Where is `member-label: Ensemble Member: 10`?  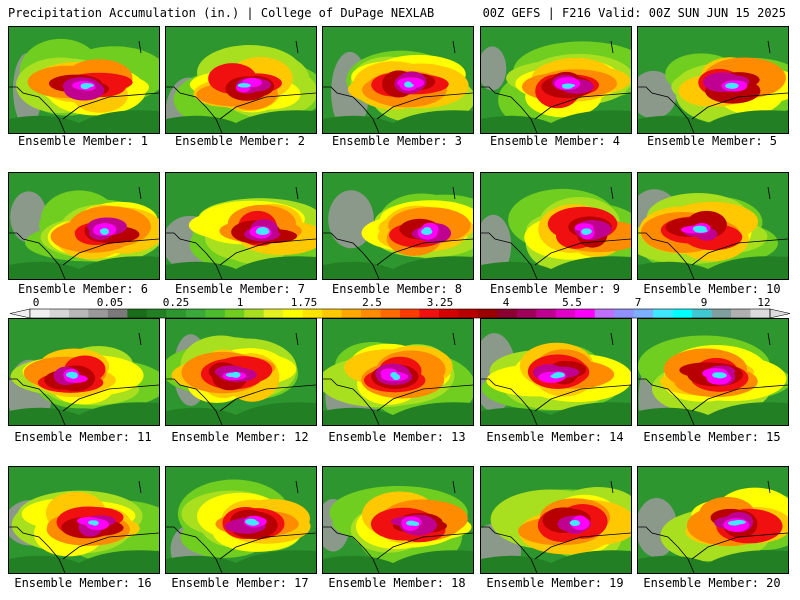 member-label: Ensemble Member: 10 is located at coordinates (712, 289).